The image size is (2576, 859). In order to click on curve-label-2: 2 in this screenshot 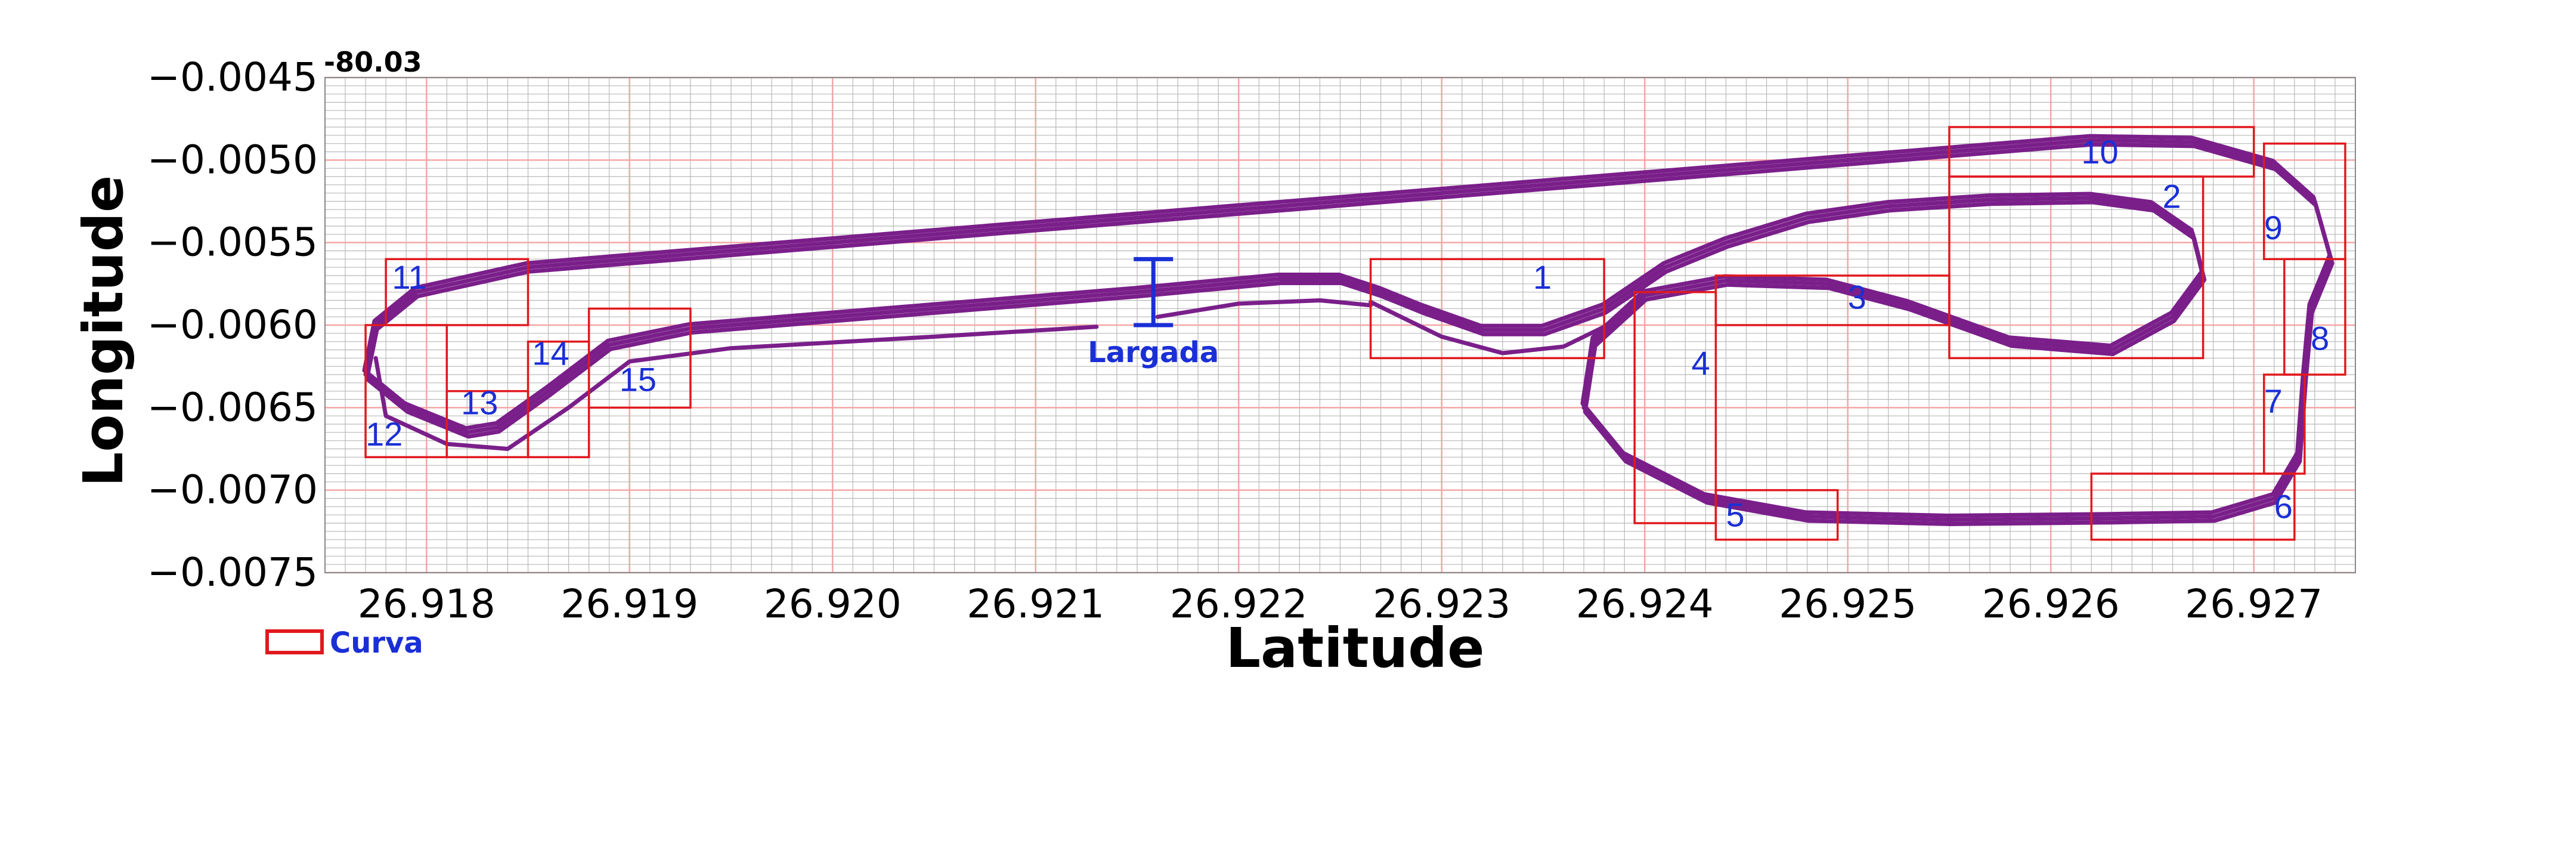, I will do `click(2172, 196)`.